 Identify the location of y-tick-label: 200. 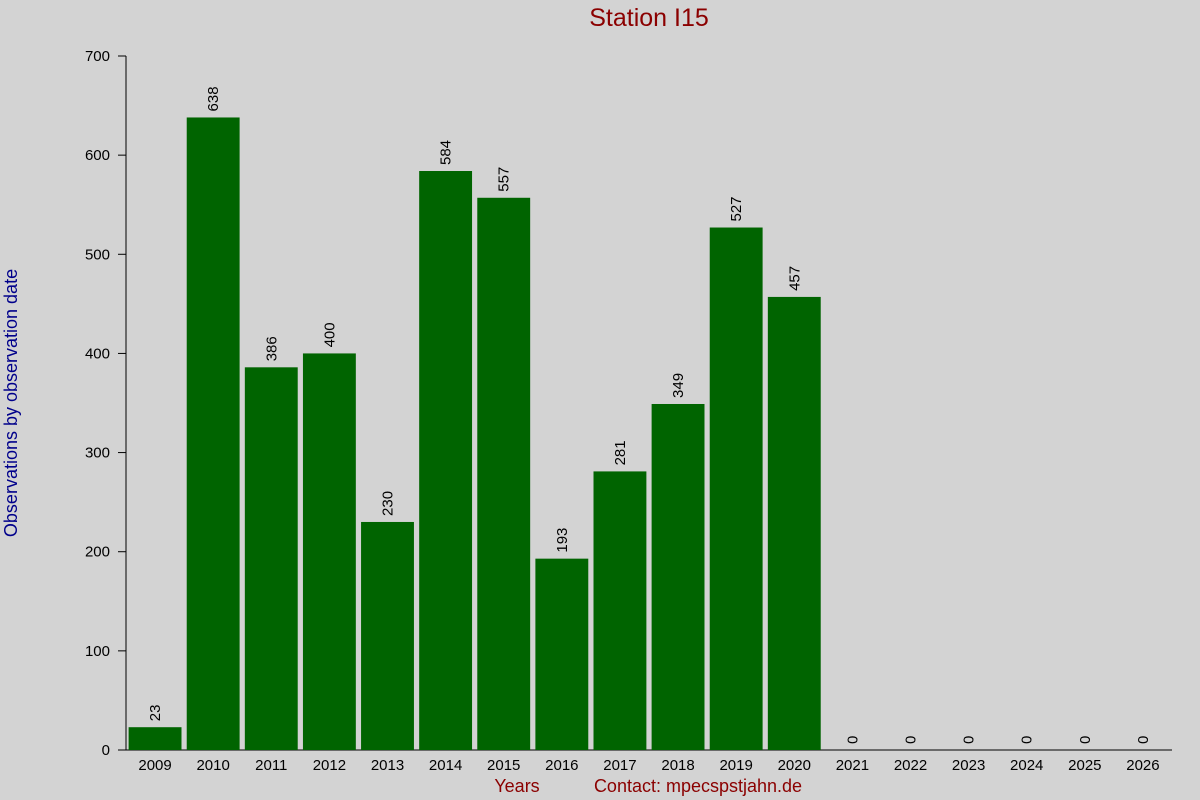
(97, 552).